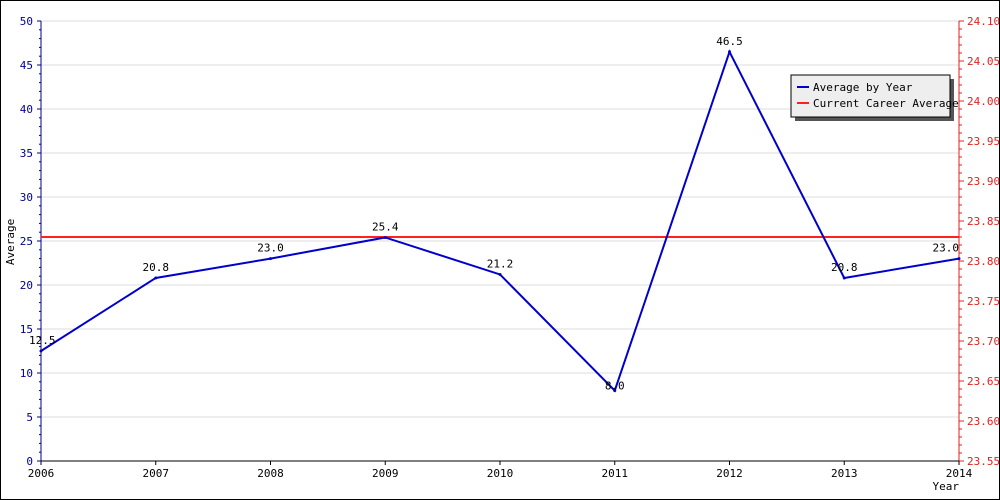  What do you see at coordinates (26, 109) in the screenshot?
I see `left-tick-label-40: 40` at bounding box center [26, 109].